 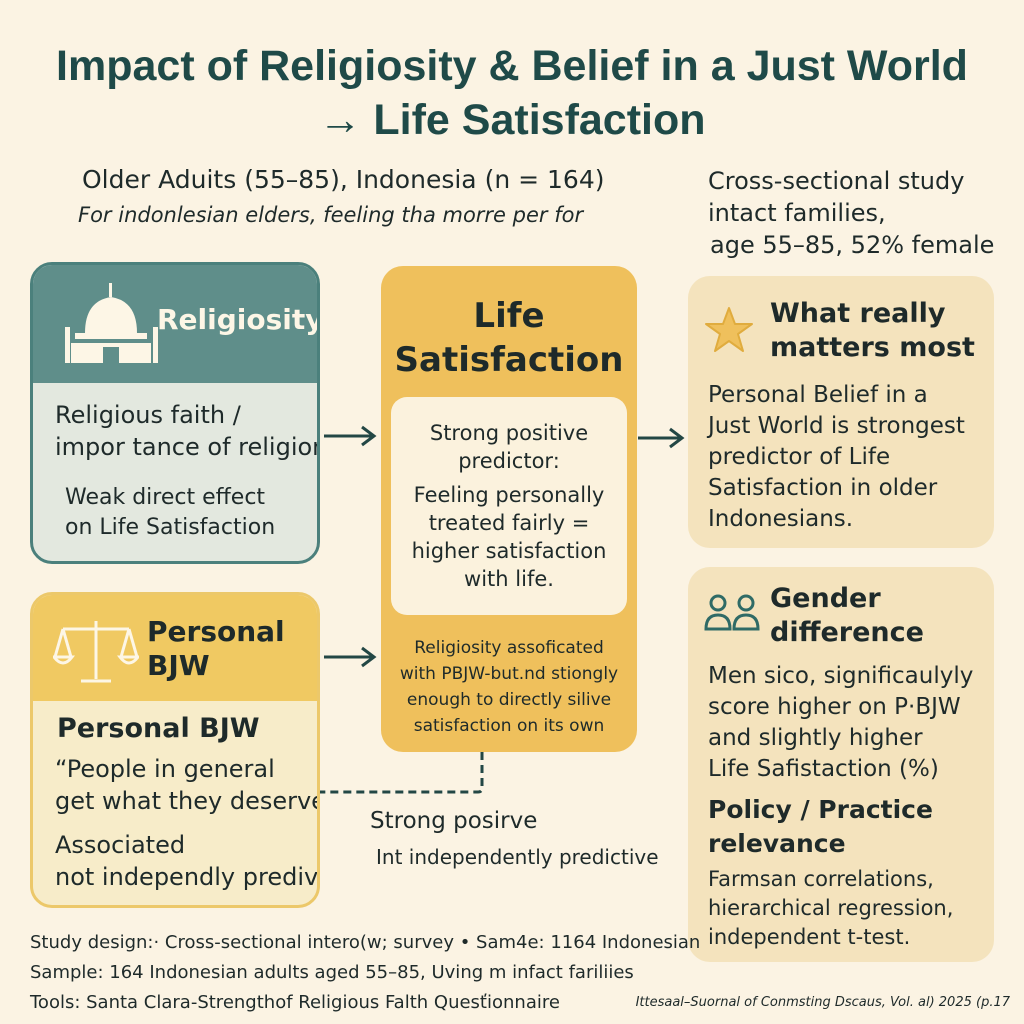 I want to click on religiosity-subheading: Religious faith /, so click(x=148, y=415).